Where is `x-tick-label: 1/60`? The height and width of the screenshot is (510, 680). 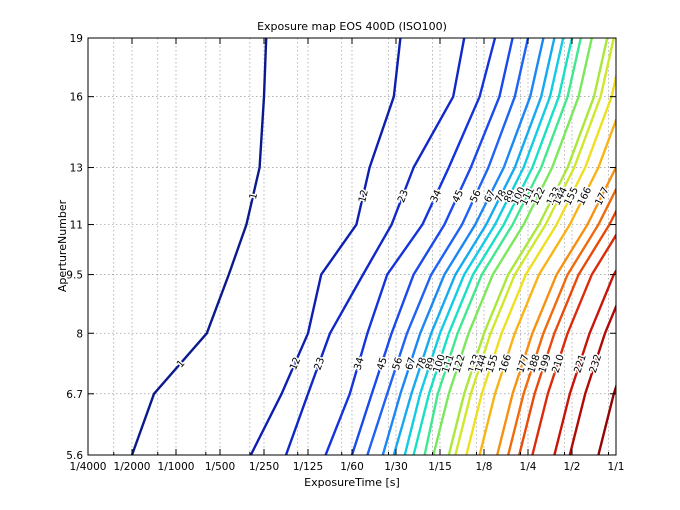 x-tick-label: 1/60 is located at coordinates (352, 467).